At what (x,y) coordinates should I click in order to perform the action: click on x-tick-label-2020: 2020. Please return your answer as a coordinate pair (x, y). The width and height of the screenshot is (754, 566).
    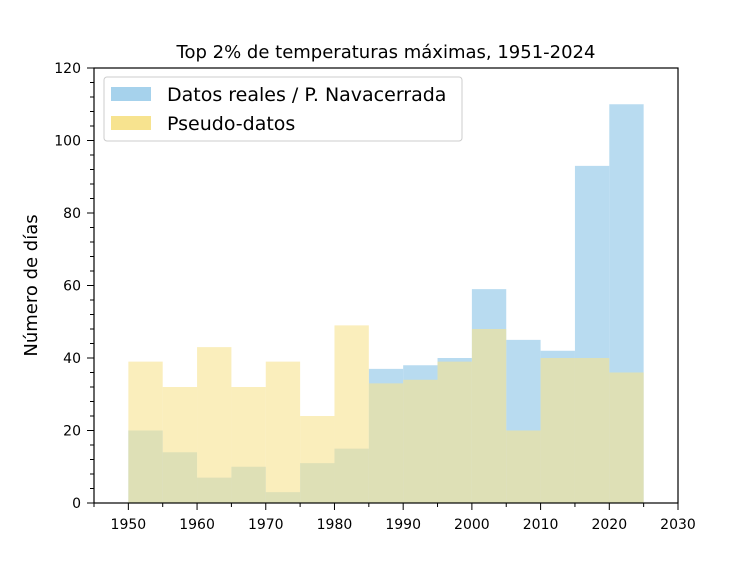
    Looking at the image, I should click on (609, 525).